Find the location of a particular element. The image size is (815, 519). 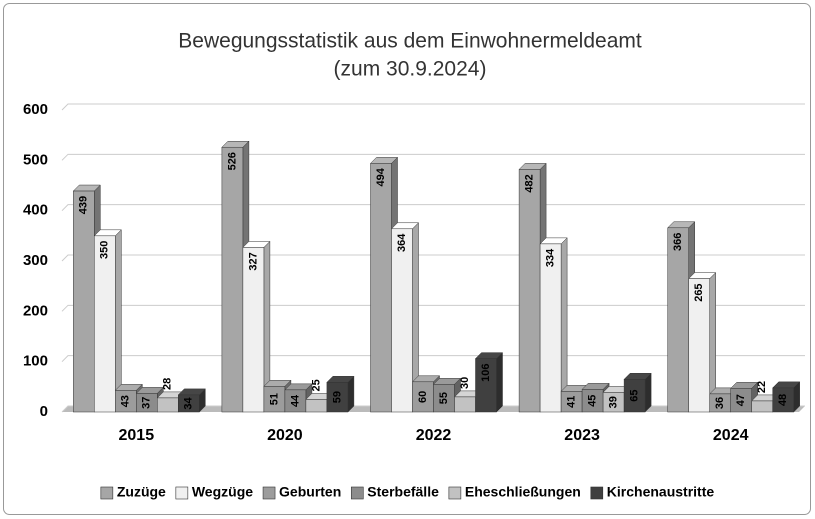

chart-subtitle: (zum 30.9.2024) is located at coordinates (410, 69).